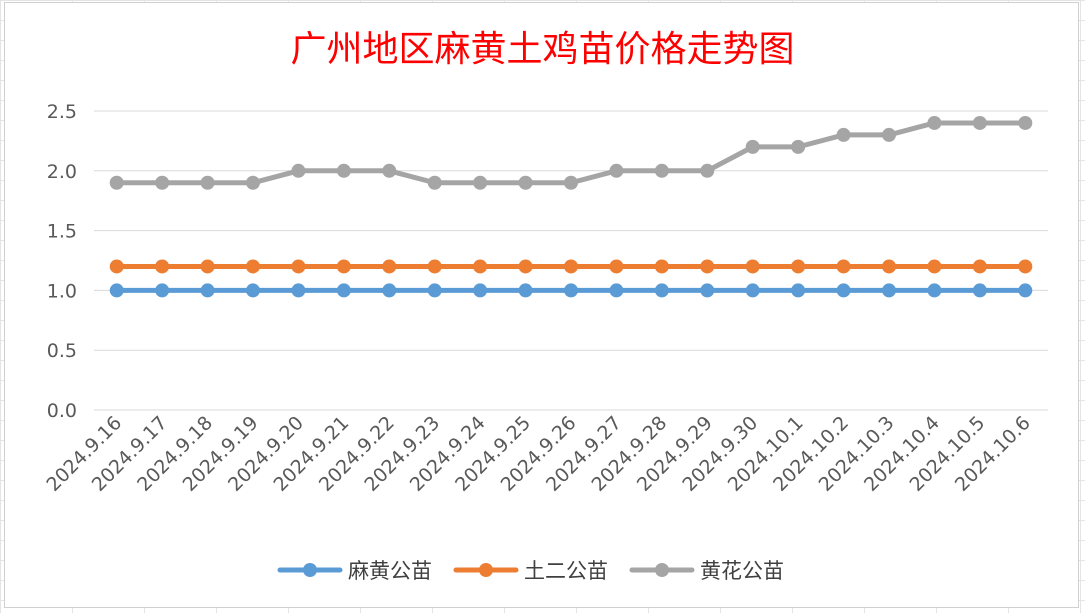 The width and height of the screenshot is (1085, 613). What do you see at coordinates (542, 49) in the screenshot?
I see `chart-title: 广州地区麻黄土鸡苗价格走势图` at bounding box center [542, 49].